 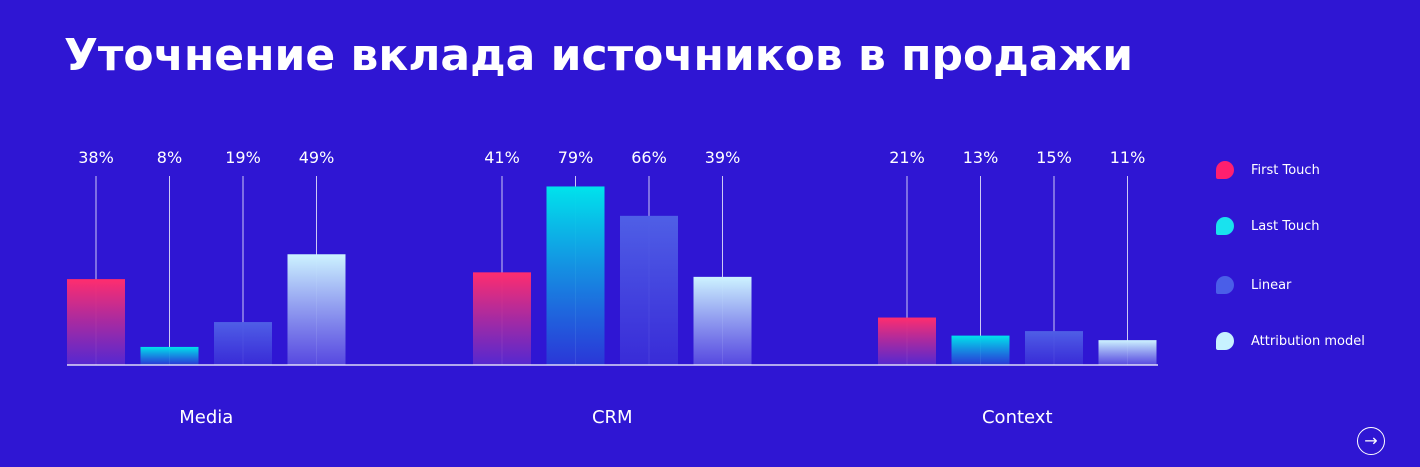 I want to click on last-touch-marker-icon, so click(x=1225, y=226).